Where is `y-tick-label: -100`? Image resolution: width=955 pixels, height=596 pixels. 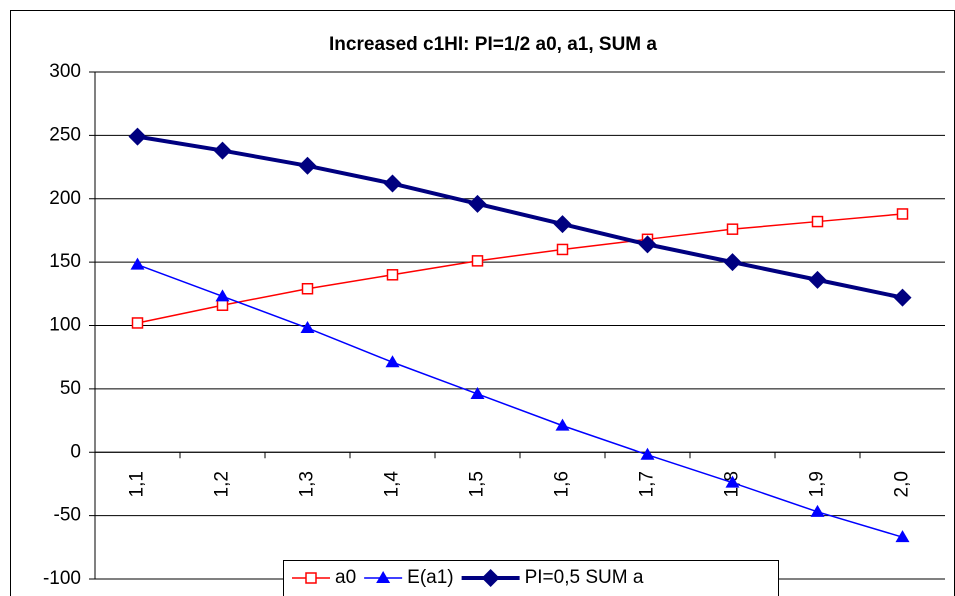 y-tick-label: -100 is located at coordinates (62, 578).